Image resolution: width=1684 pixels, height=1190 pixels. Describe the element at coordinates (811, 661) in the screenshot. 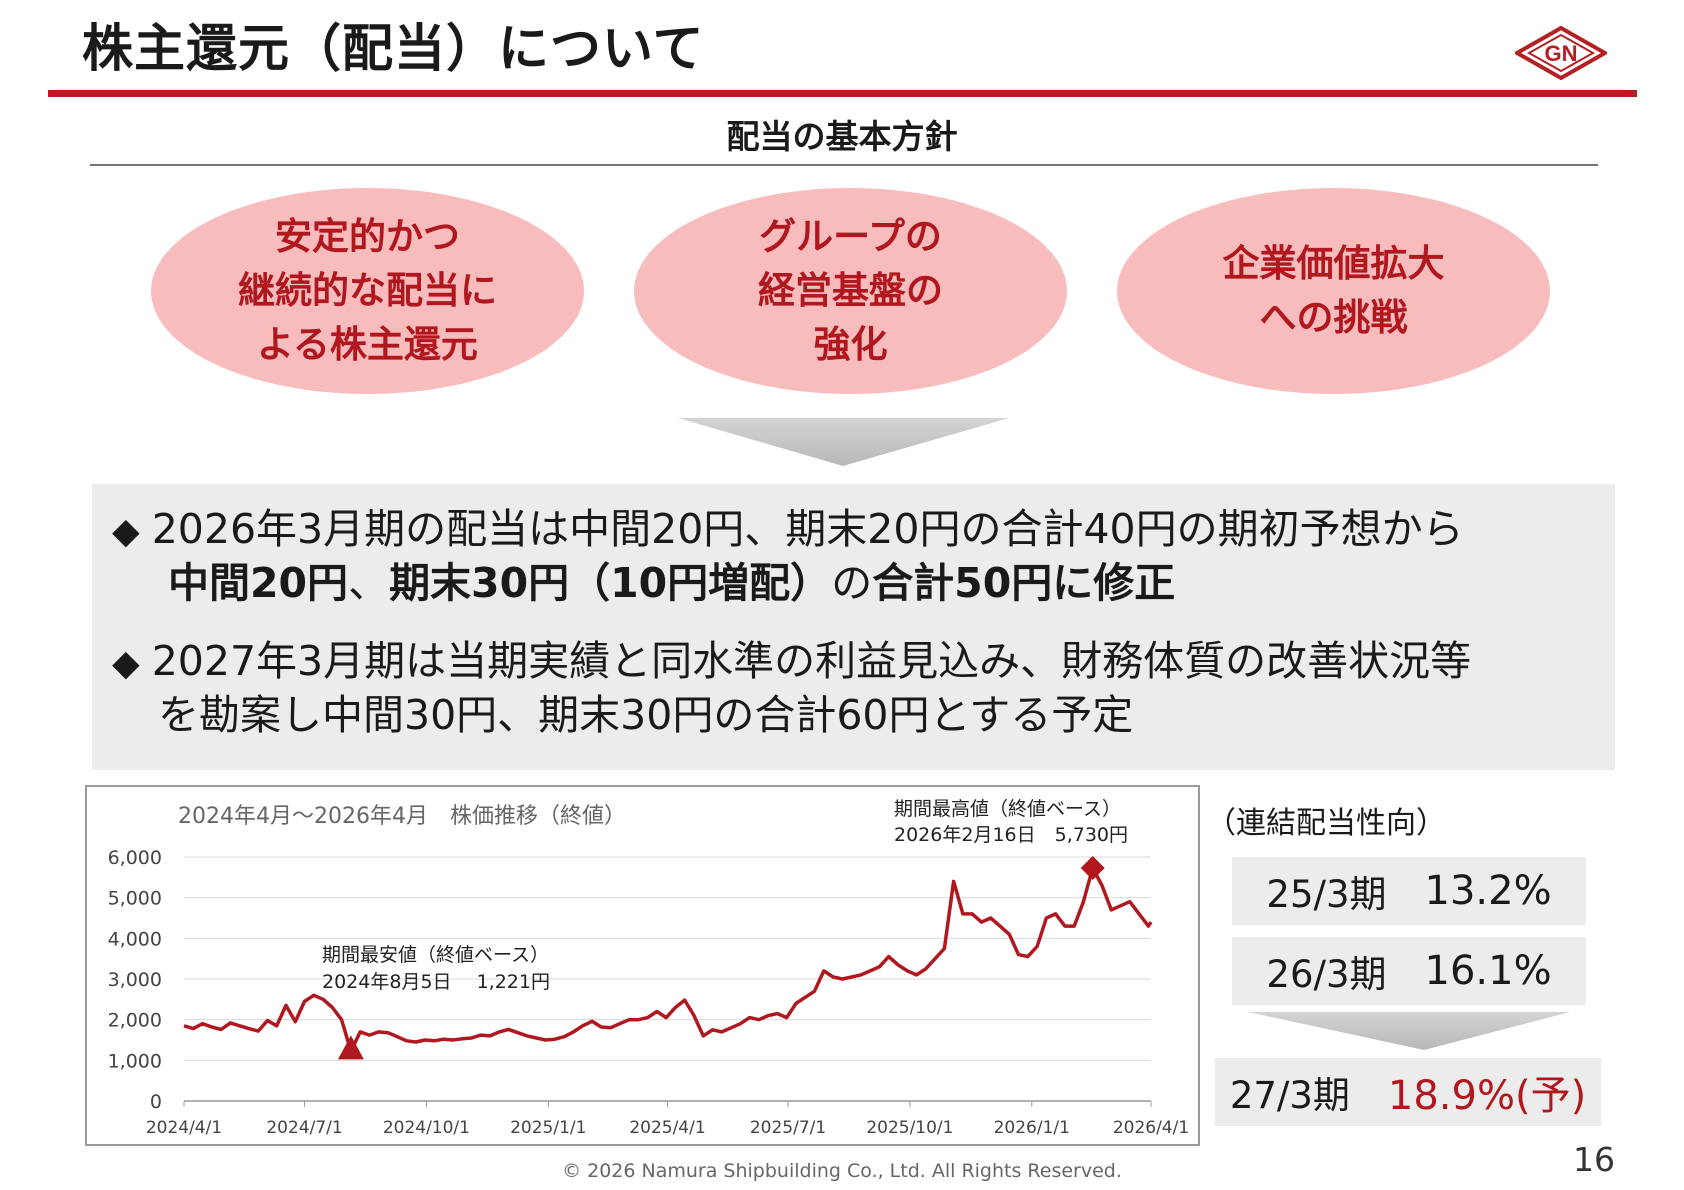

I see `bullet-2-text: 2027年3月期は当期実績と同水準の利益見込み、財務体質の改善状況等` at that location.